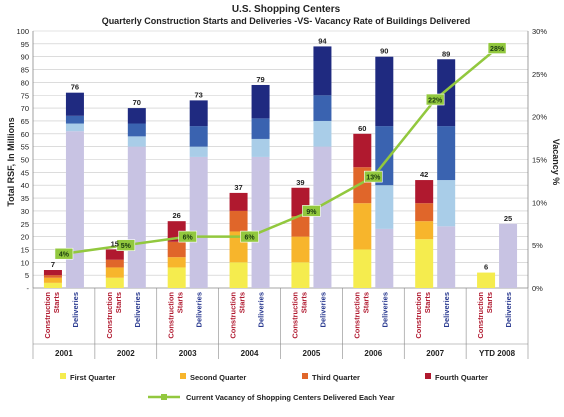  I want to click on year-label: YTD 2008, so click(497, 353).